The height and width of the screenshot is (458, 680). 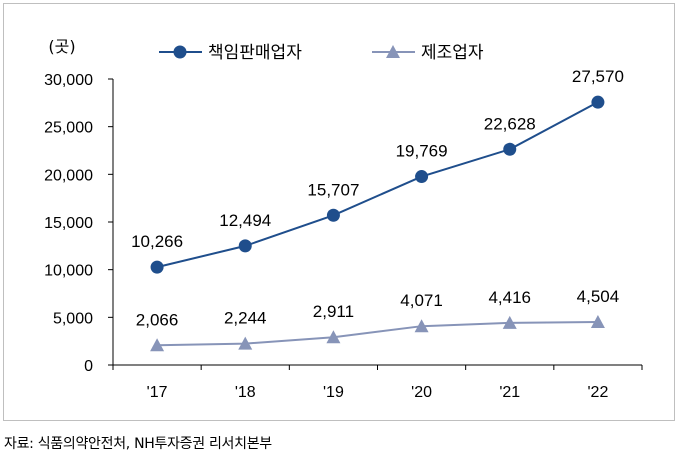 What do you see at coordinates (421, 392) in the screenshot?
I see `x-tick-label: '20` at bounding box center [421, 392].